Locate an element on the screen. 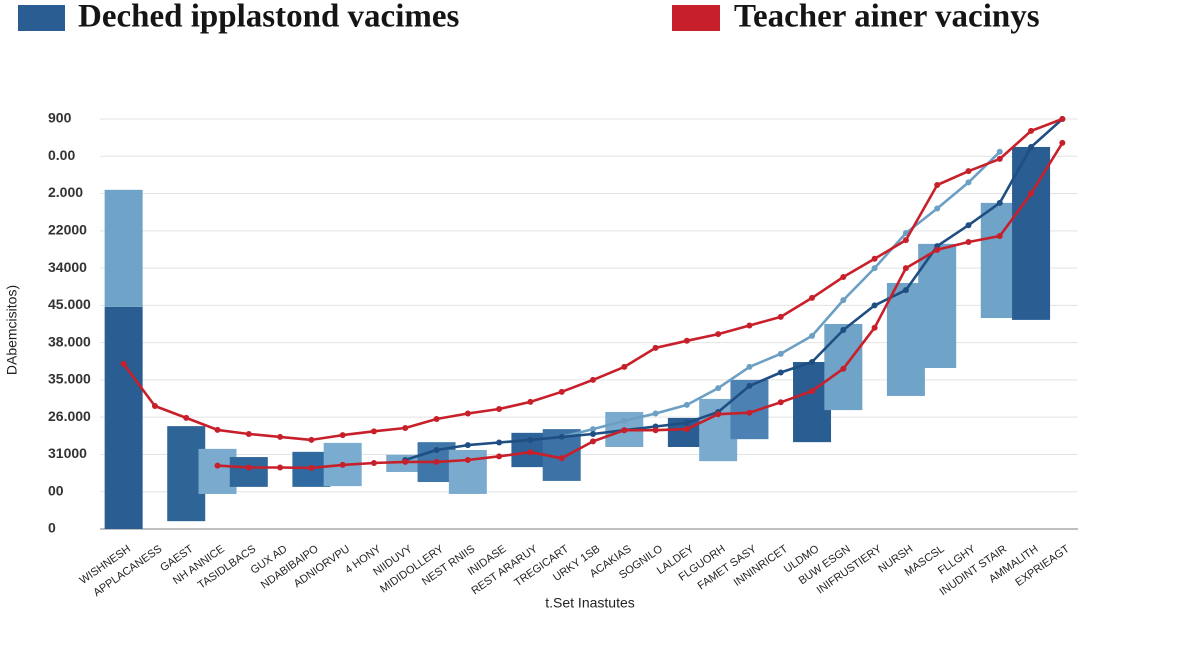 Image resolution: width=1200 pixels, height=654 pixels. legend-swatch is located at coordinates (41, 18).